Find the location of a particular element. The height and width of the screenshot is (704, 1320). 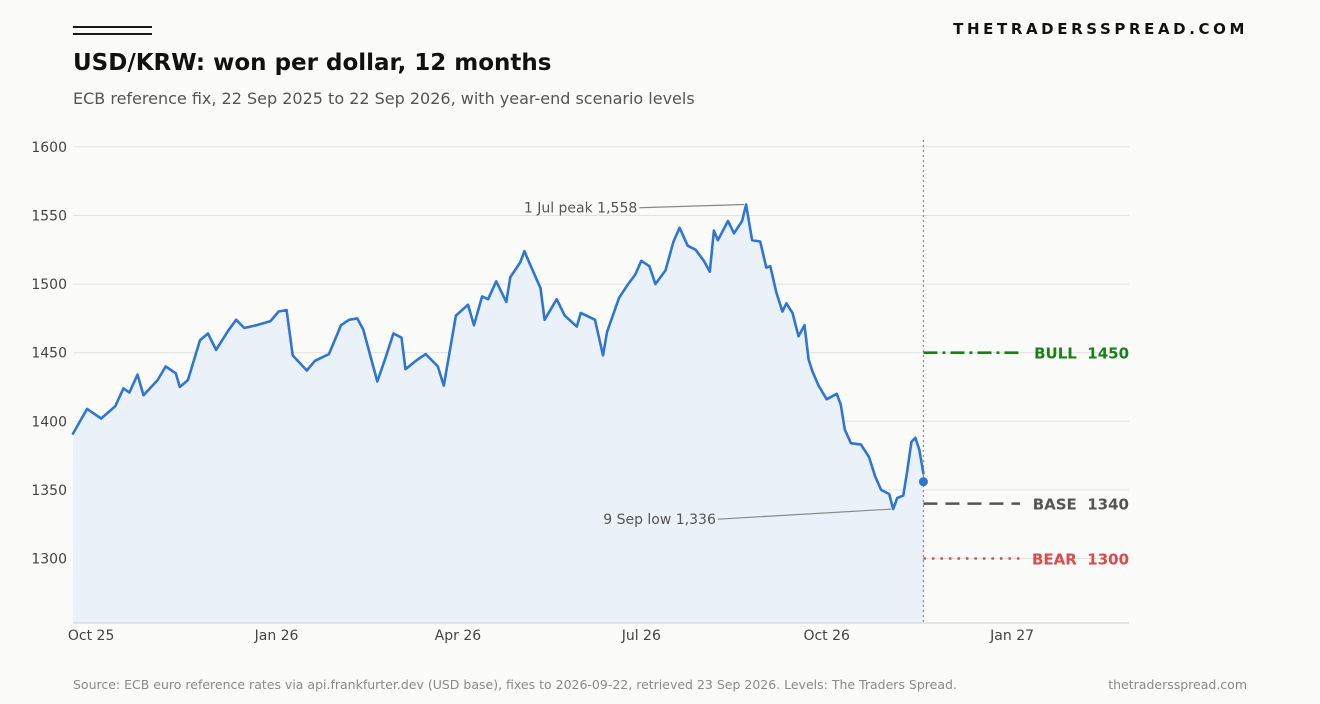

header-rule-bottom is located at coordinates (112, 34).